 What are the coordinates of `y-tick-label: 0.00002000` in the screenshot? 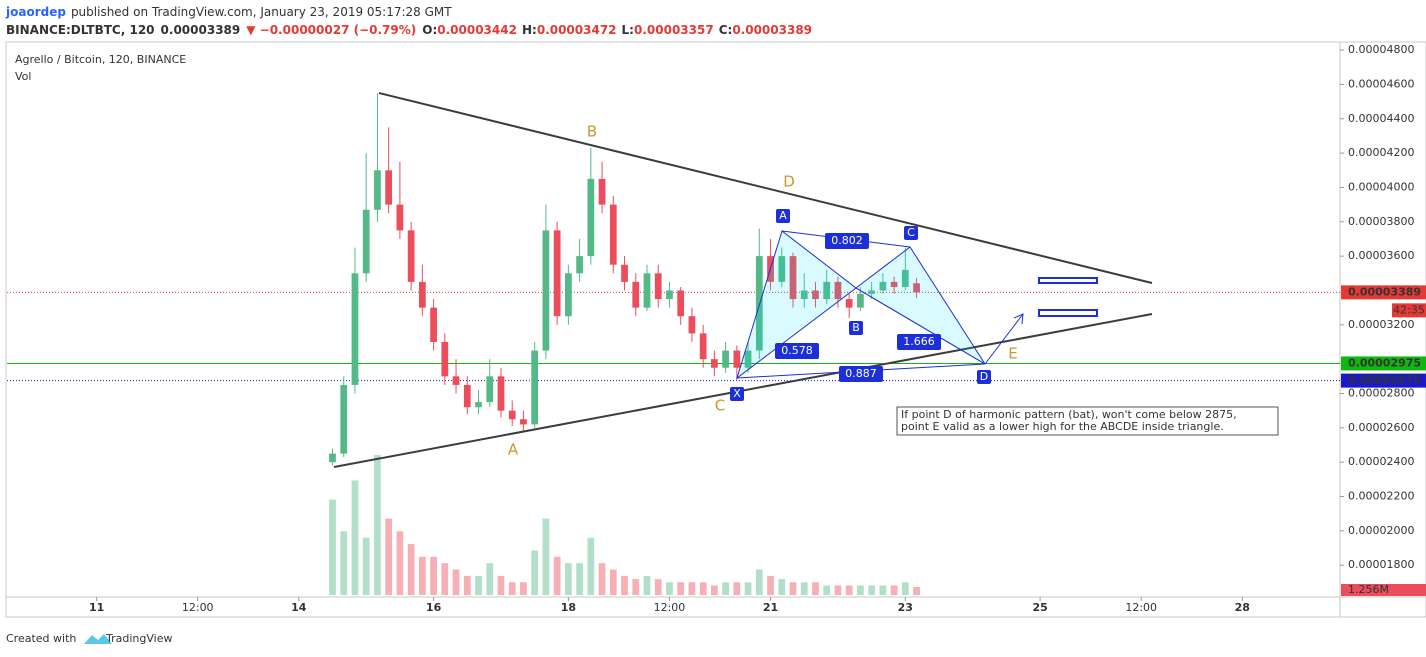 It's located at (1381, 530).